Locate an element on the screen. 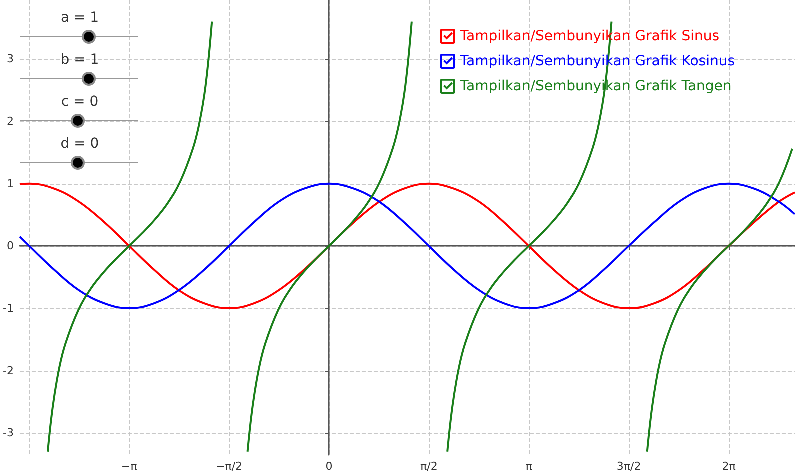 This screenshot has height=472, width=795. x-tick-label: π is located at coordinates (529, 466).